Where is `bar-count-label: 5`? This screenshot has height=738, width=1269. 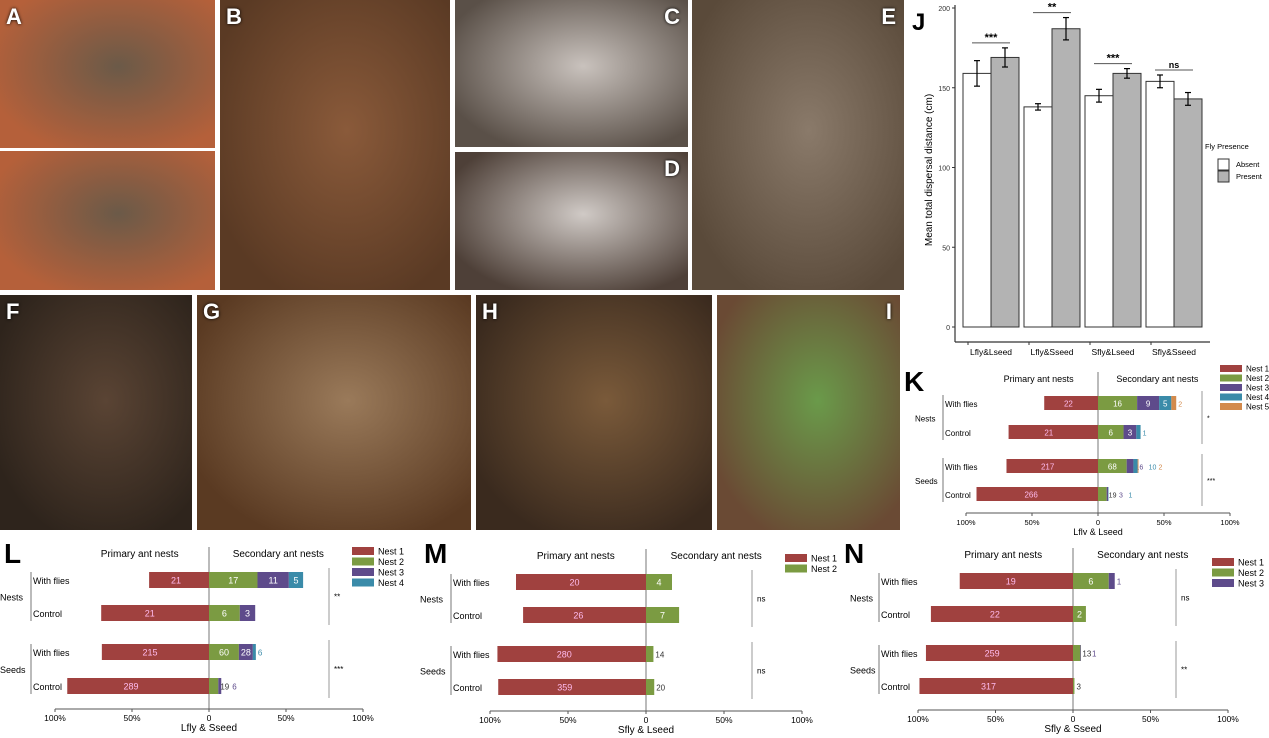
bar-count-label: 5 is located at coordinates (295, 581).